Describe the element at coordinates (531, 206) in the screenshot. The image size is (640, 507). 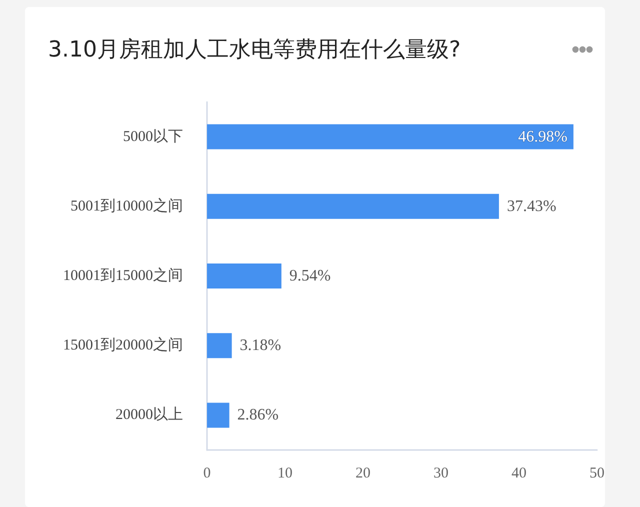
I see `data-label: 37.43%` at that location.